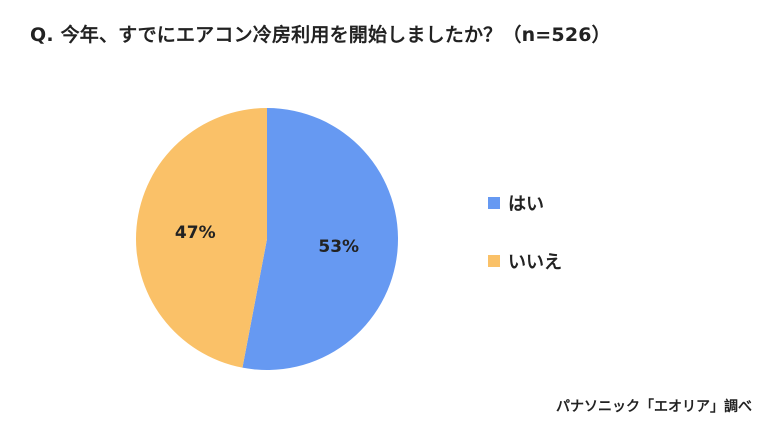 The width and height of the screenshot is (780, 438). I want to click on pie-slice-no, so click(201, 238).